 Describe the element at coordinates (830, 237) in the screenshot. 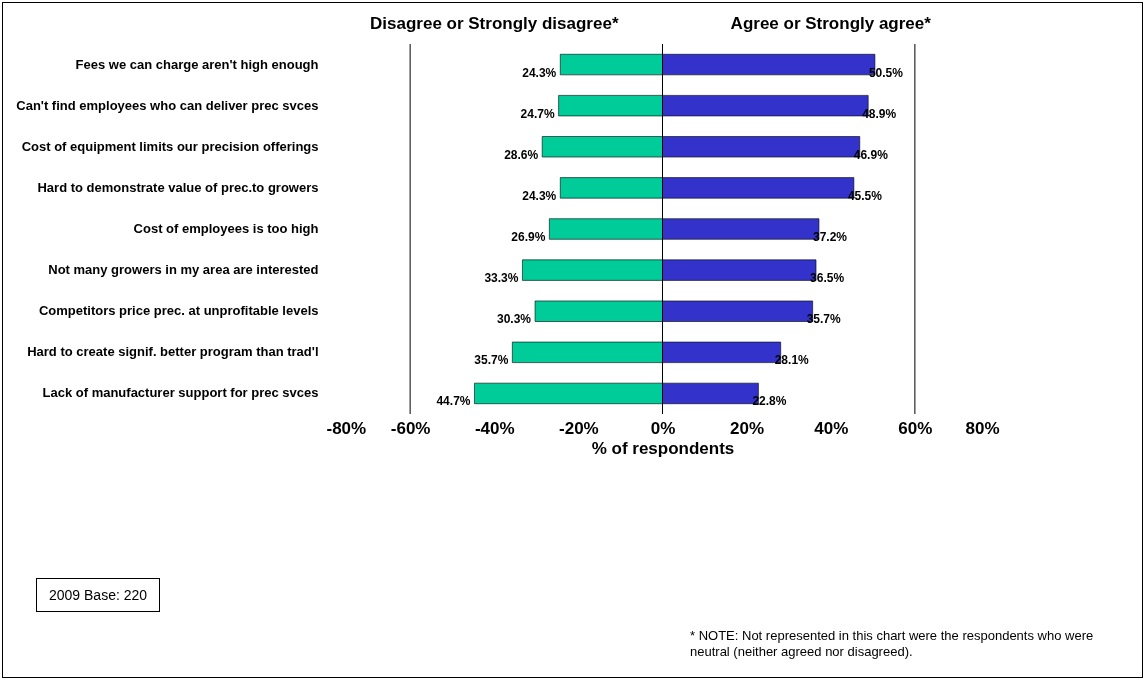

I see `data-label: 37.2%` at that location.